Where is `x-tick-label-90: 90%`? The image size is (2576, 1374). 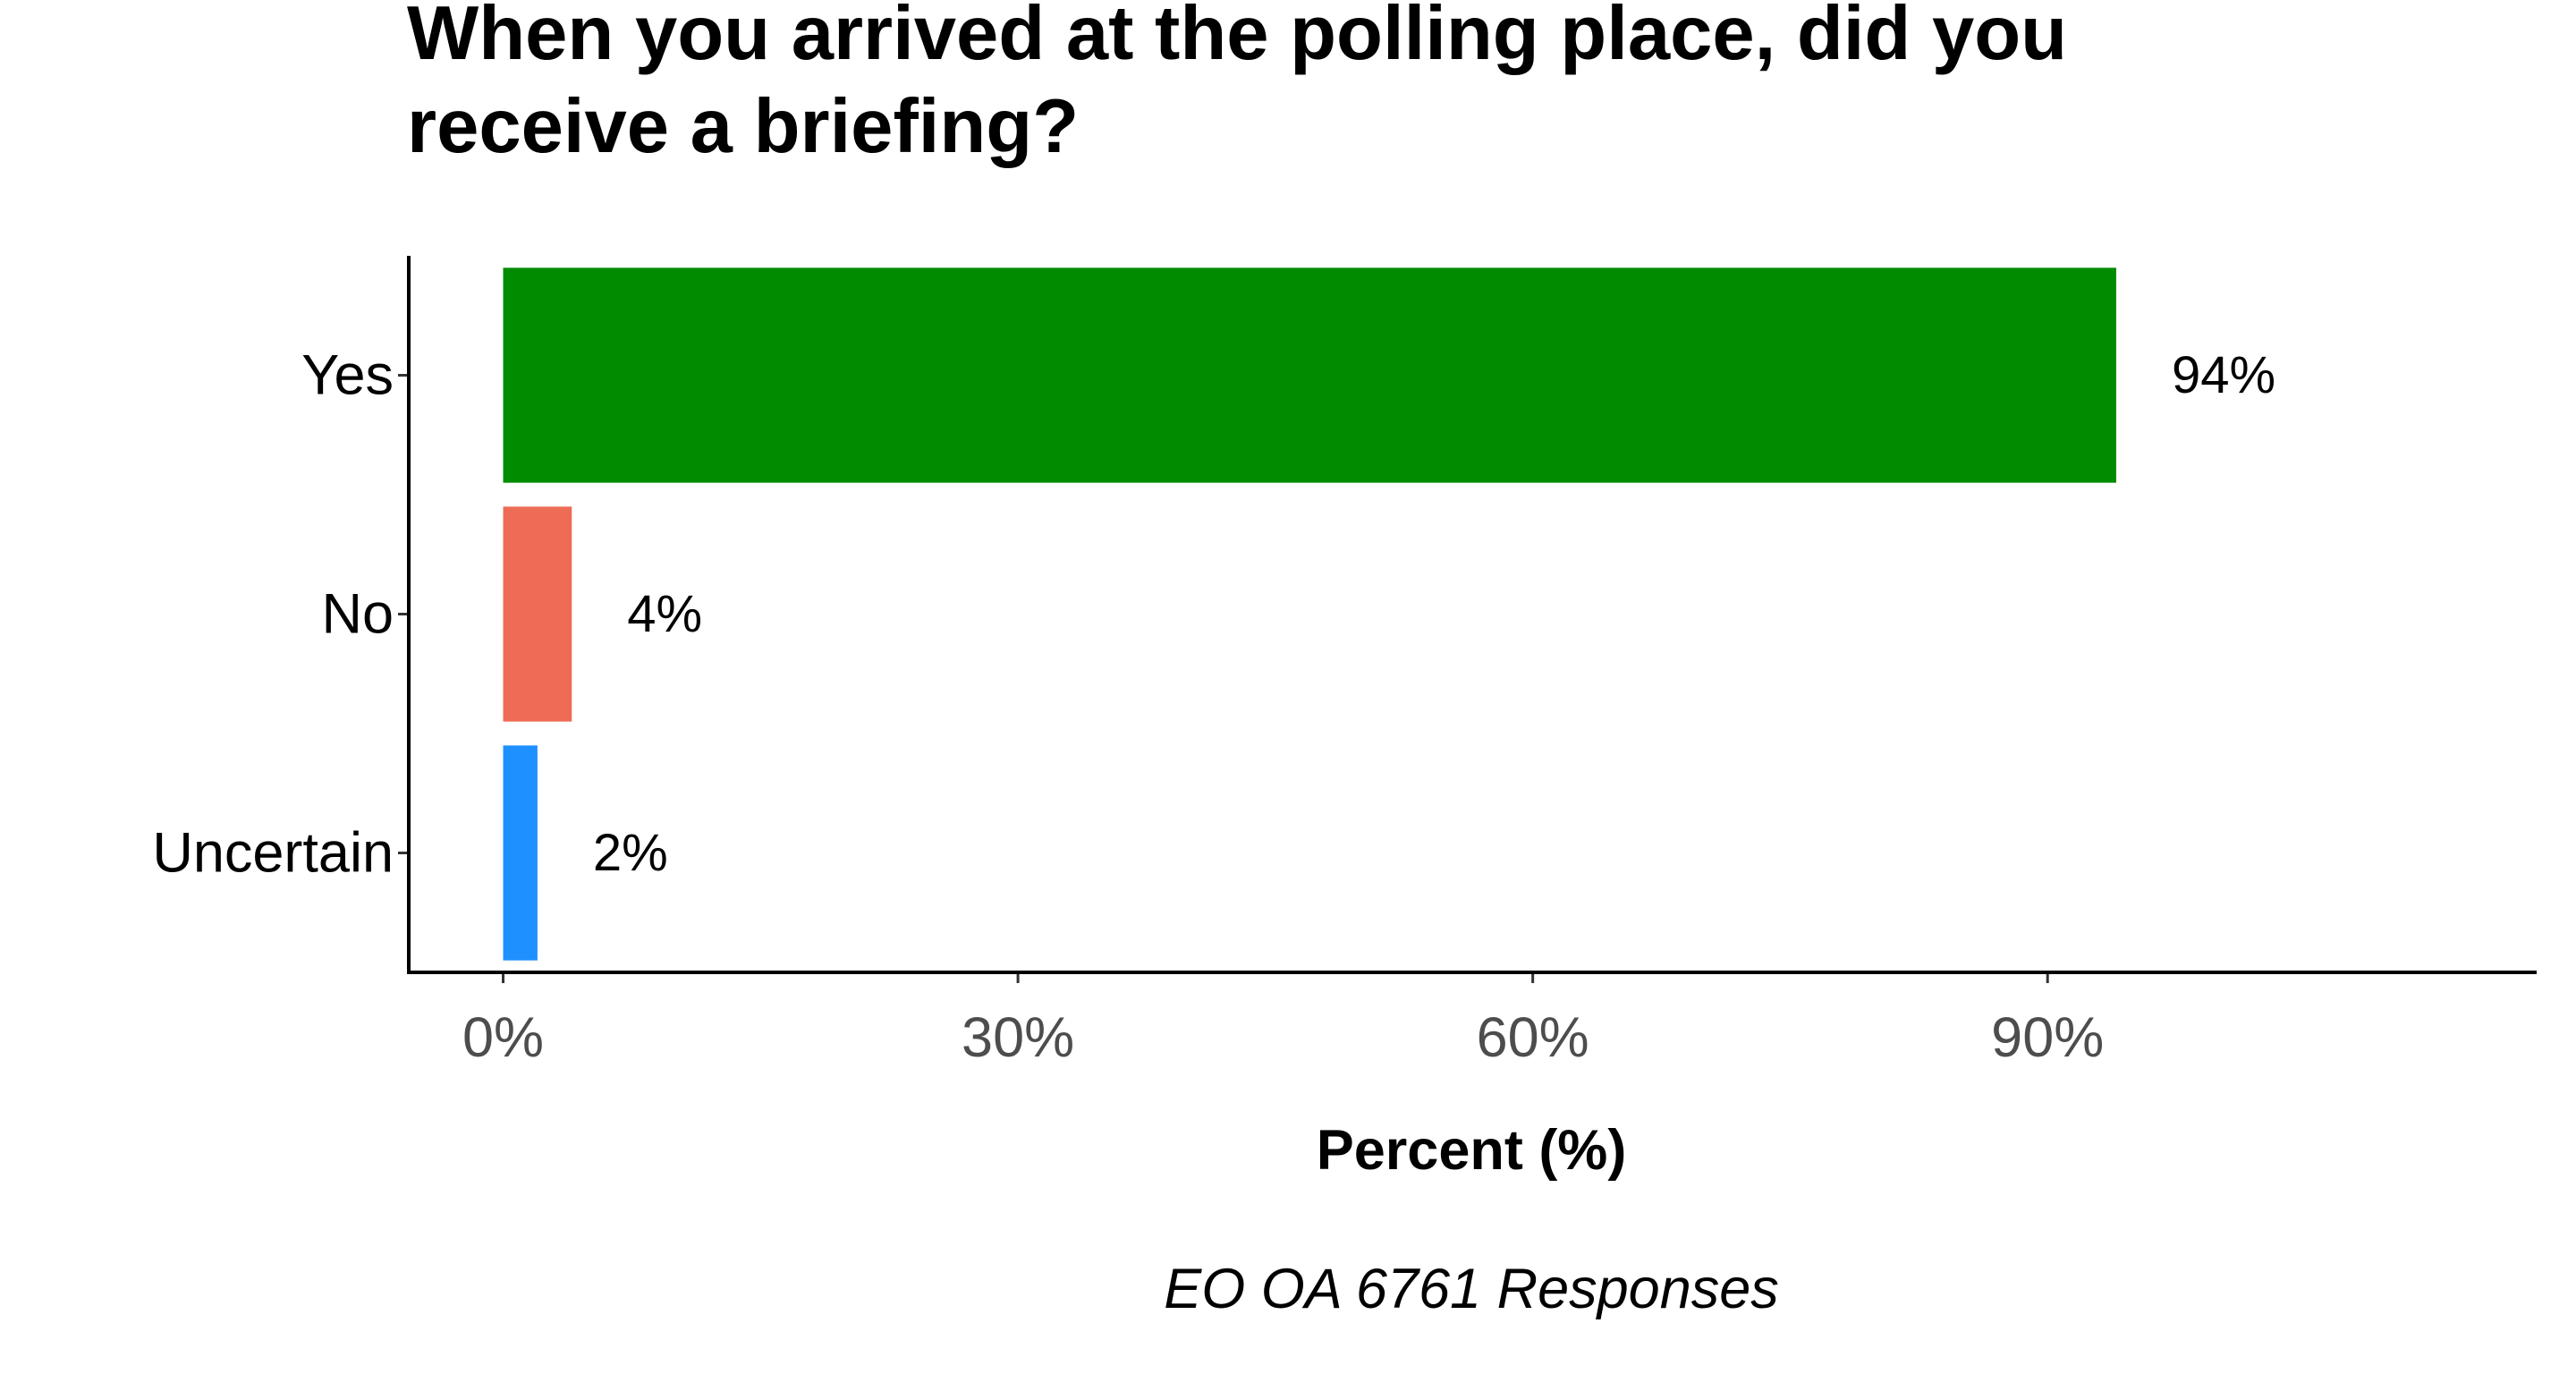
x-tick-label-90: 90% is located at coordinates (2047, 1037).